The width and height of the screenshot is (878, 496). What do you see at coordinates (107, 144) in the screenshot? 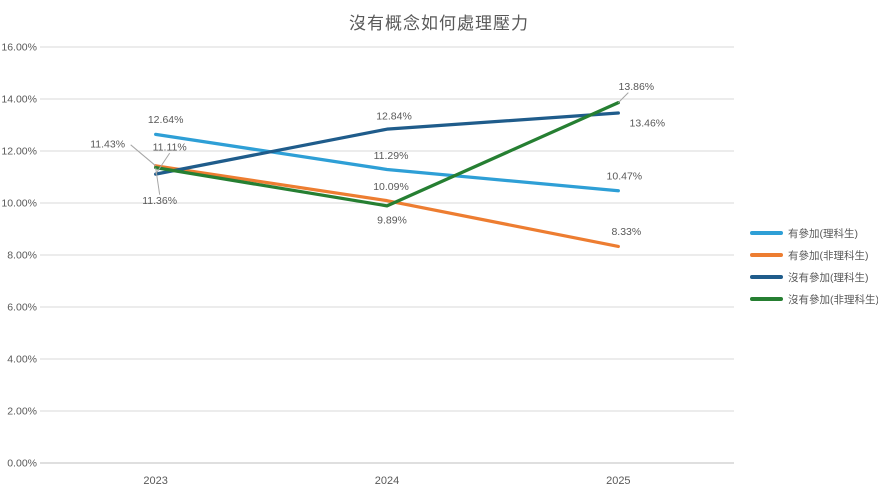
I see `data-label: 11.43%` at bounding box center [107, 144].